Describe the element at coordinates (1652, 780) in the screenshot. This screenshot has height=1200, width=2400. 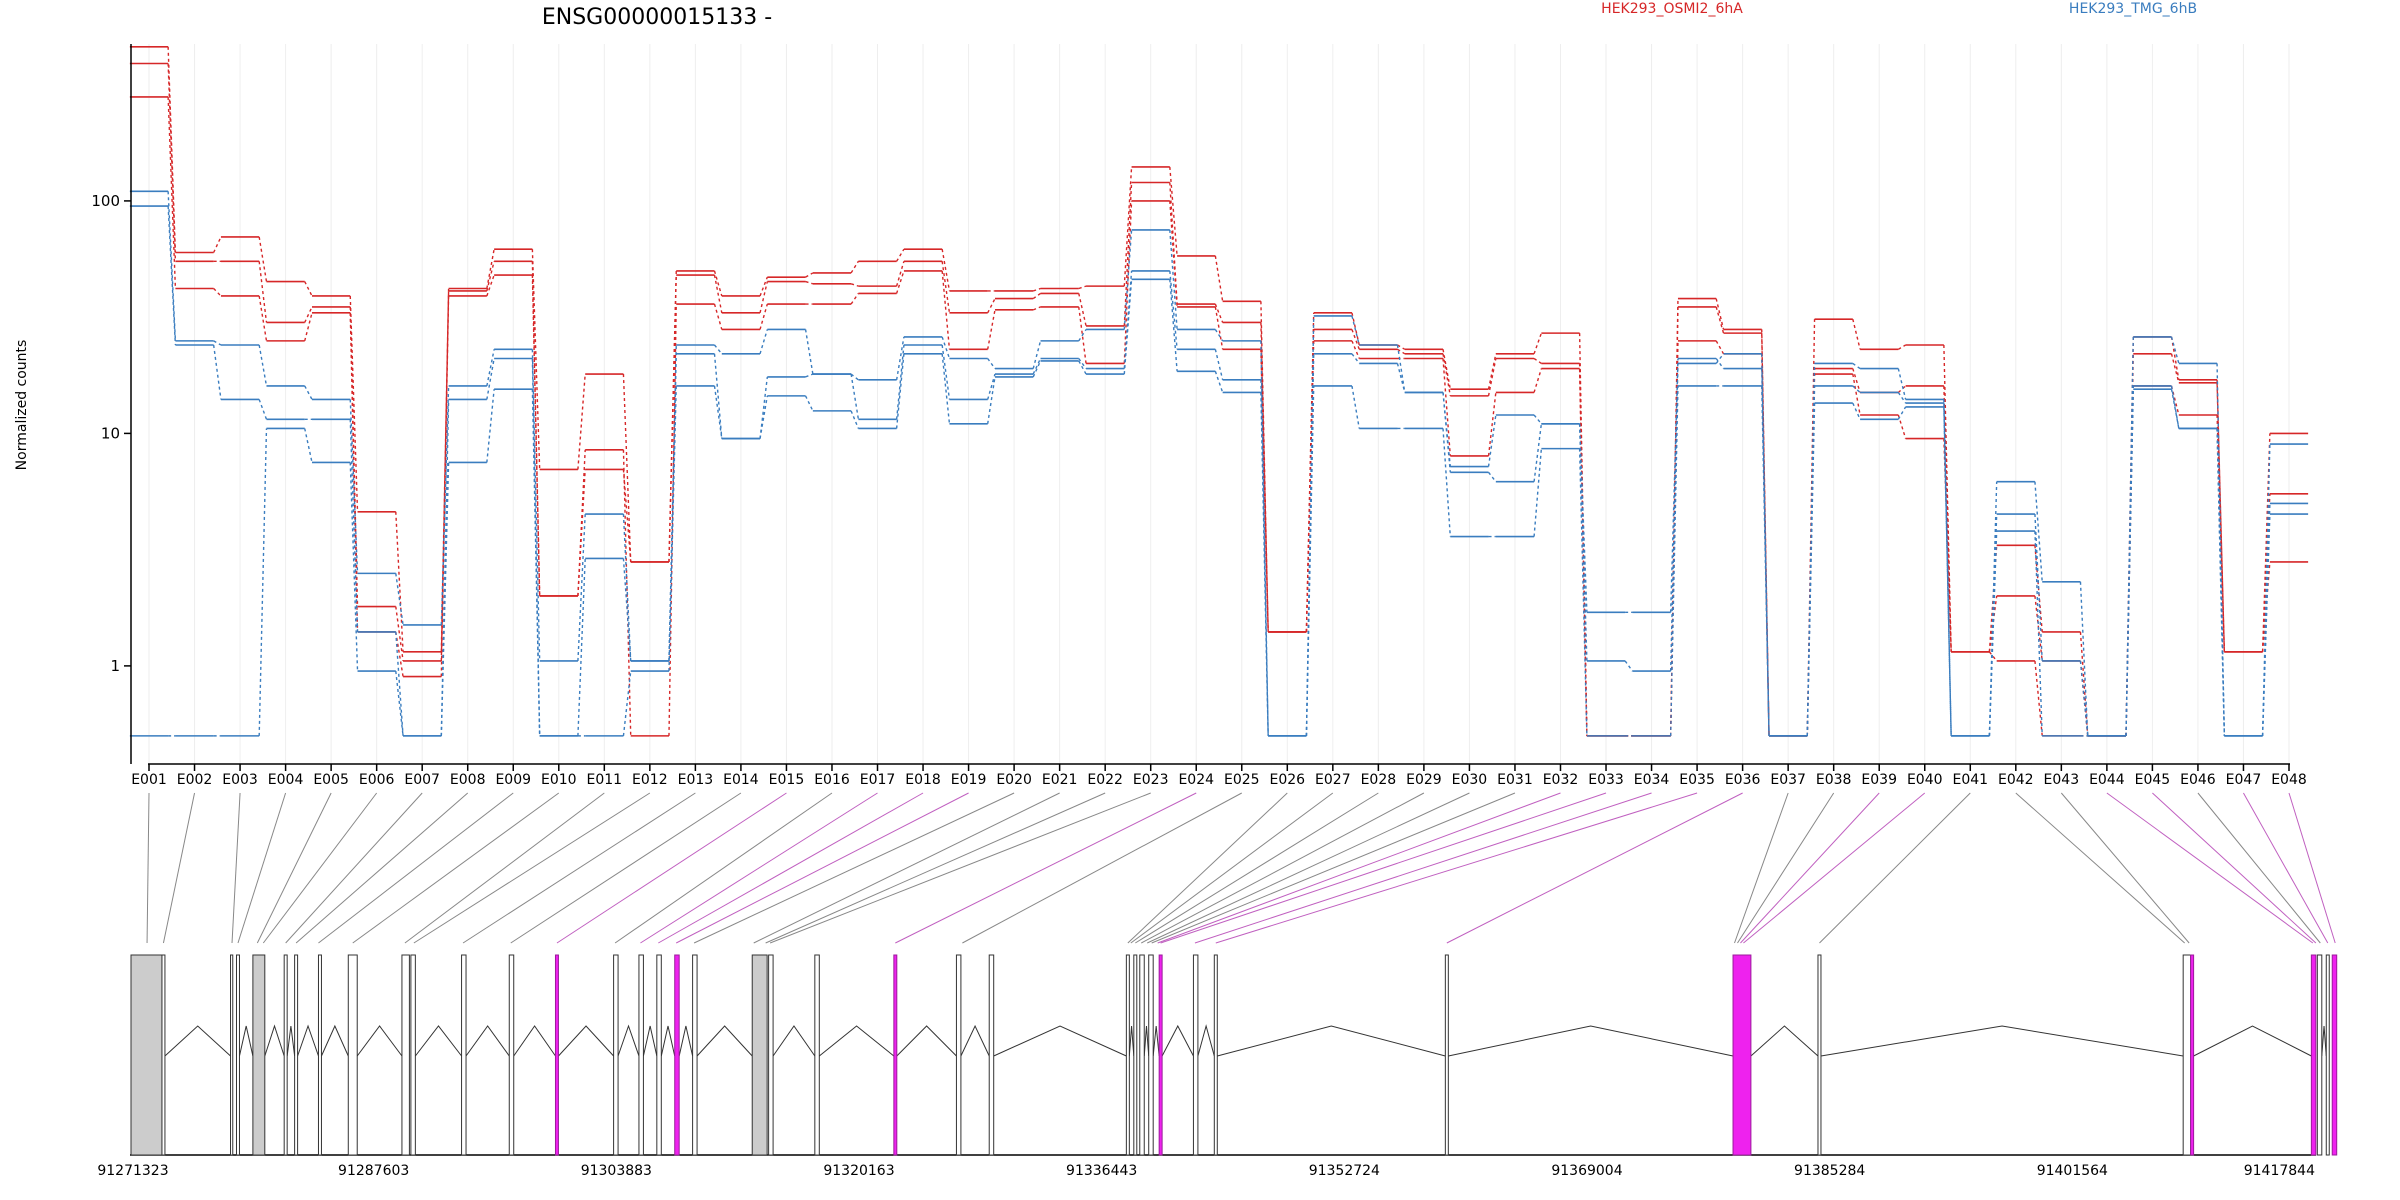
I see `x-tick-label: E034` at that location.